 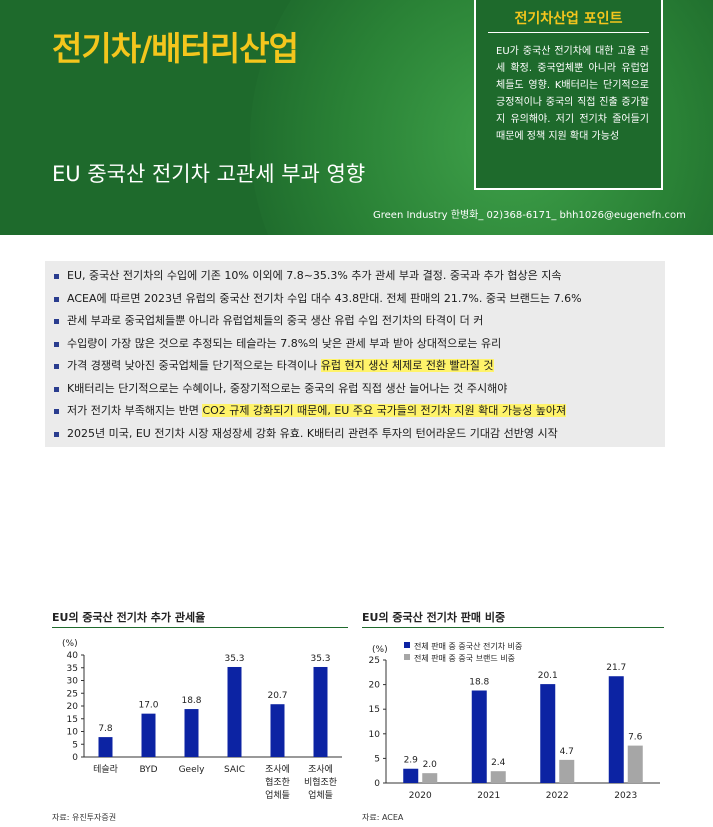 I want to click on x-tick-label: 테슬라, so click(x=106, y=769).